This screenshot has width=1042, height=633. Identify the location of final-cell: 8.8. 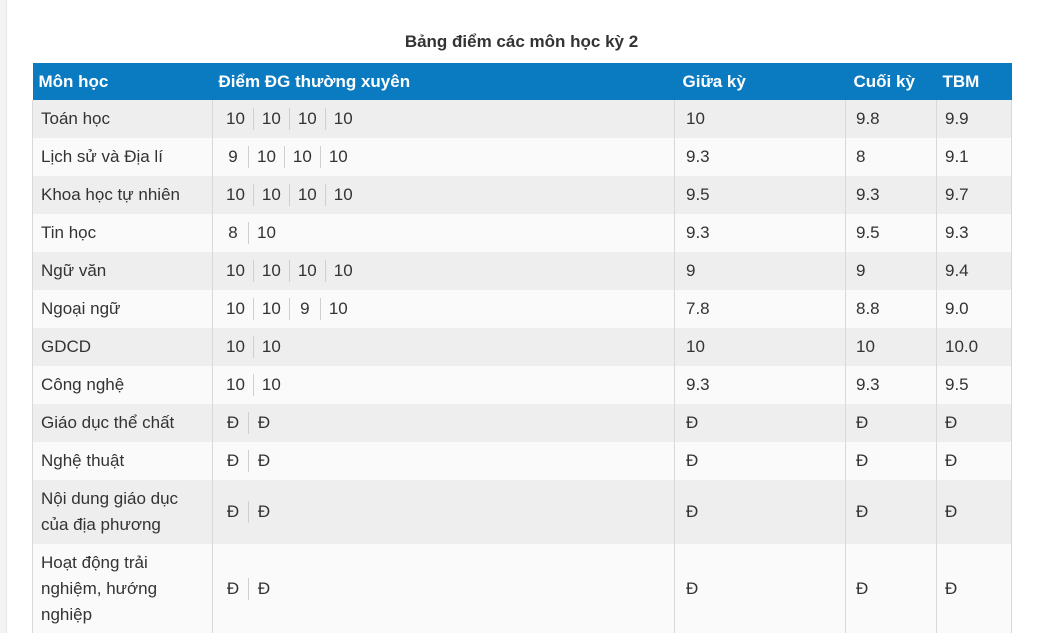
(891, 309).